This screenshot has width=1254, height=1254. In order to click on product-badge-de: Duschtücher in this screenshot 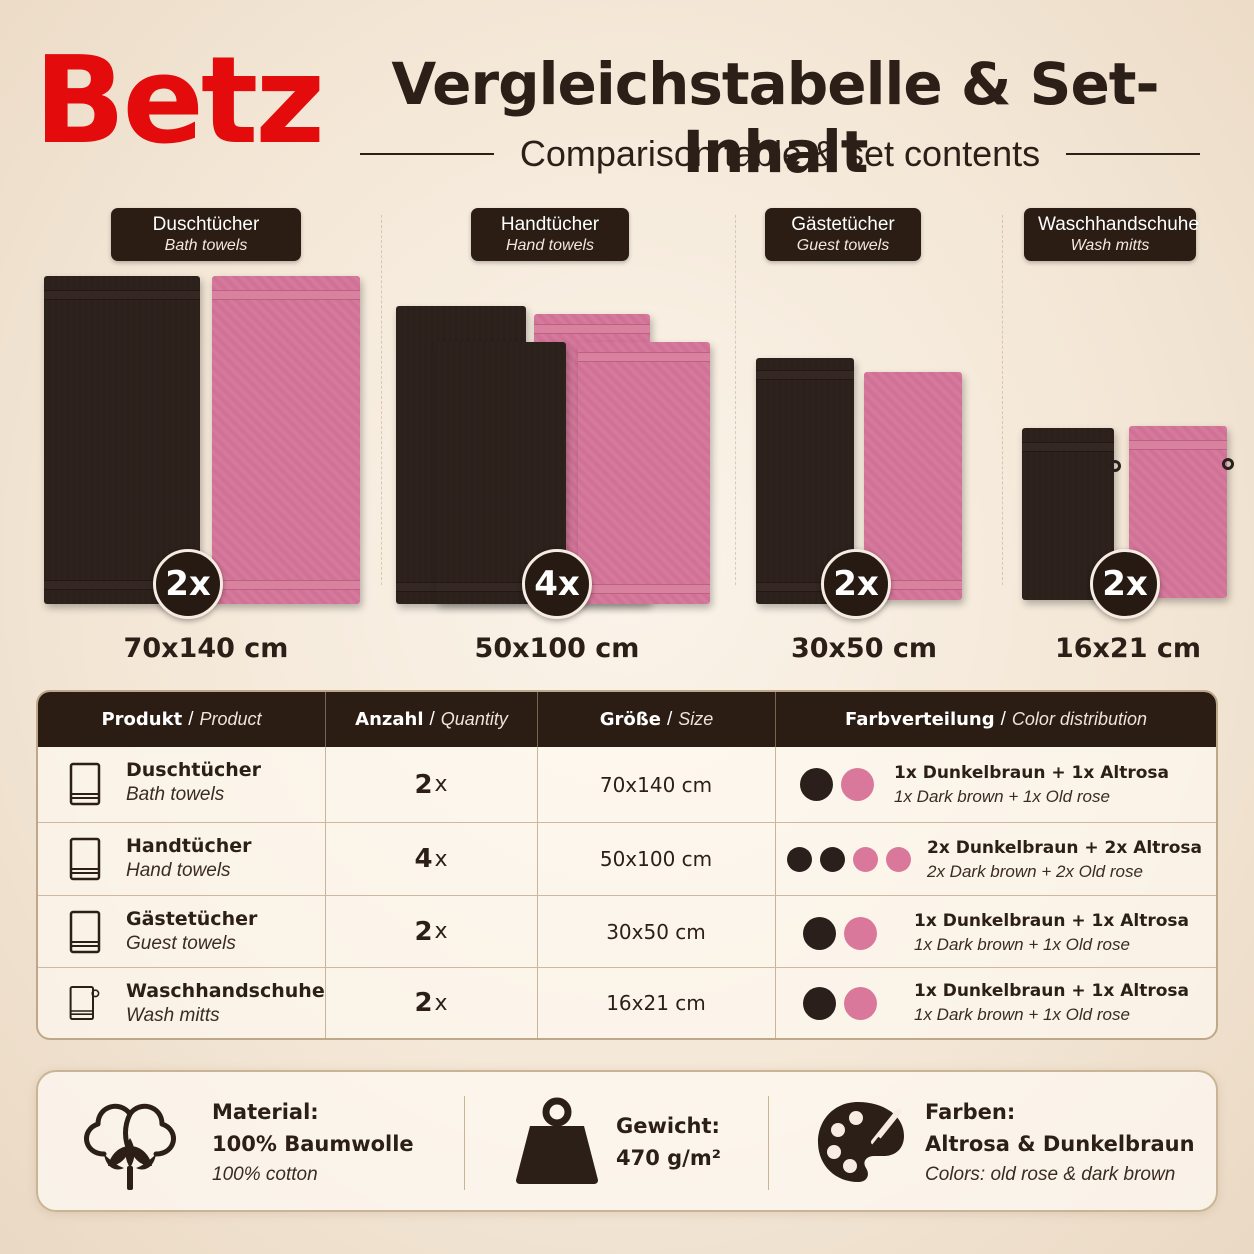, I will do `click(206, 224)`.